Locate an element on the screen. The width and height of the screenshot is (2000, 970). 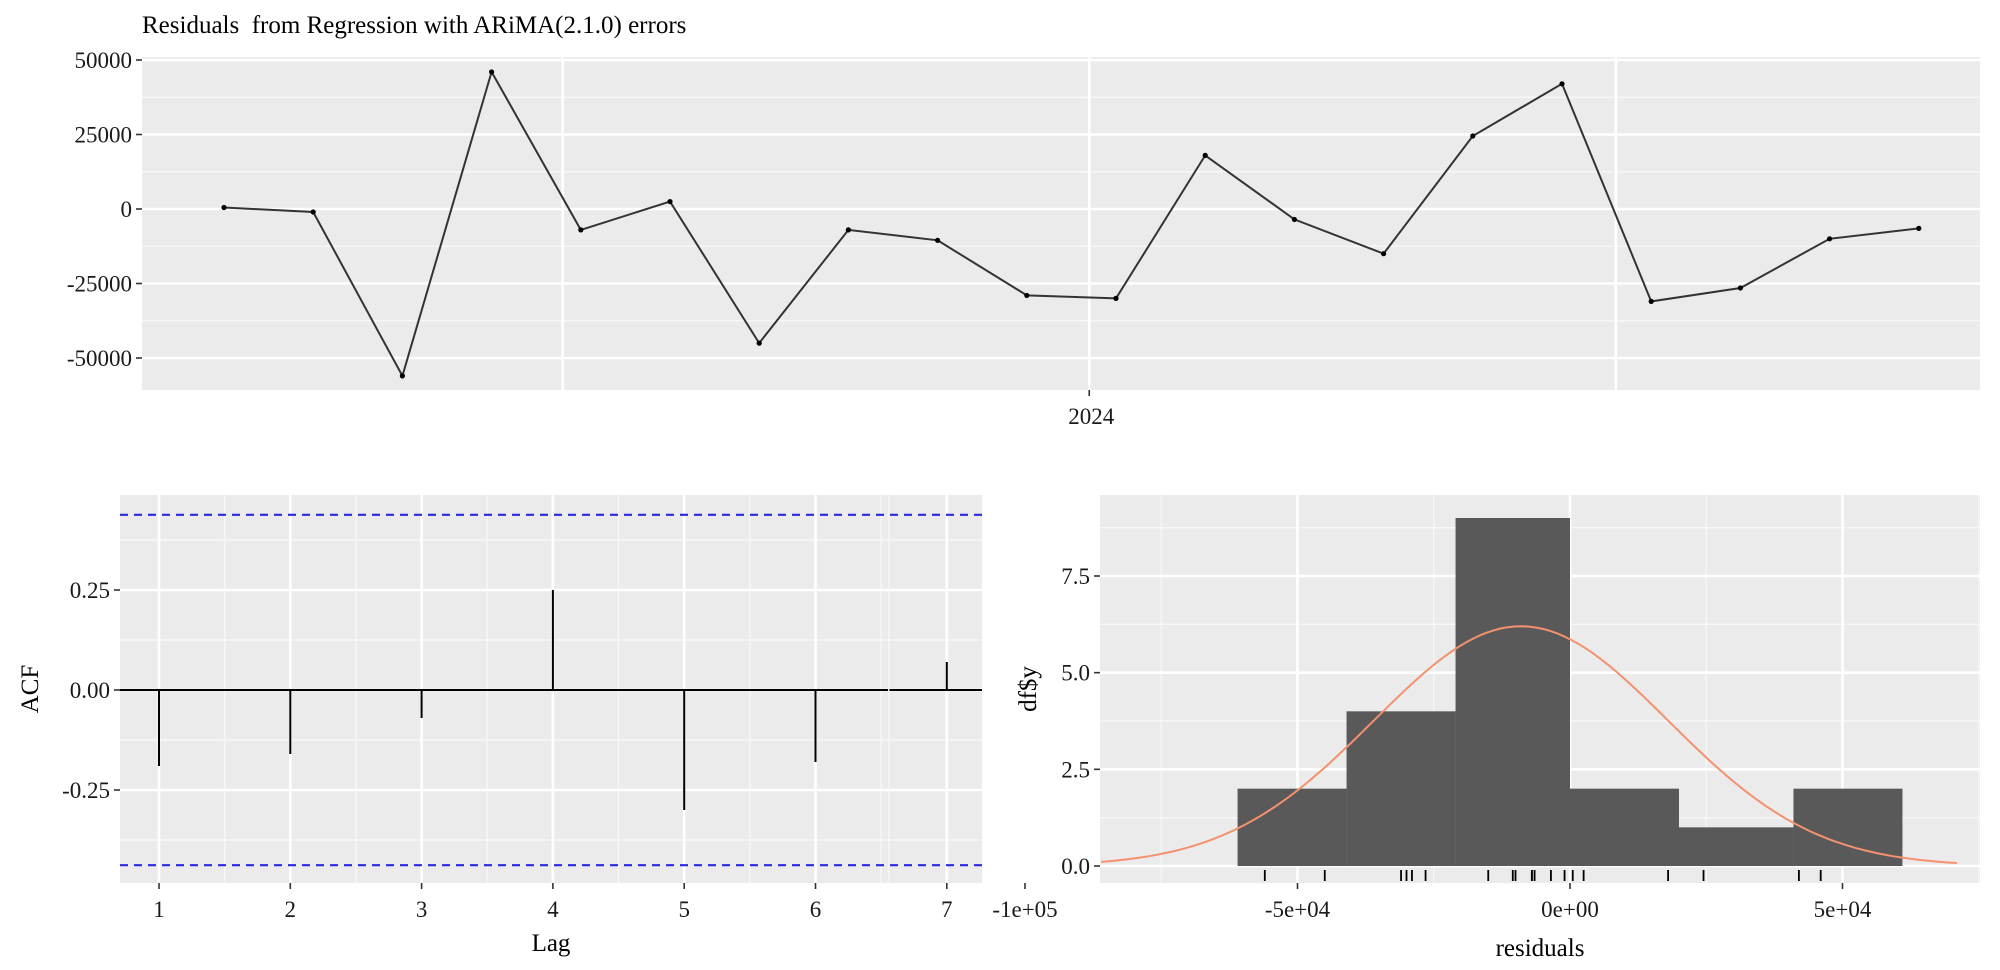
histogram-x-axis-title: residuals is located at coordinates (1540, 948).